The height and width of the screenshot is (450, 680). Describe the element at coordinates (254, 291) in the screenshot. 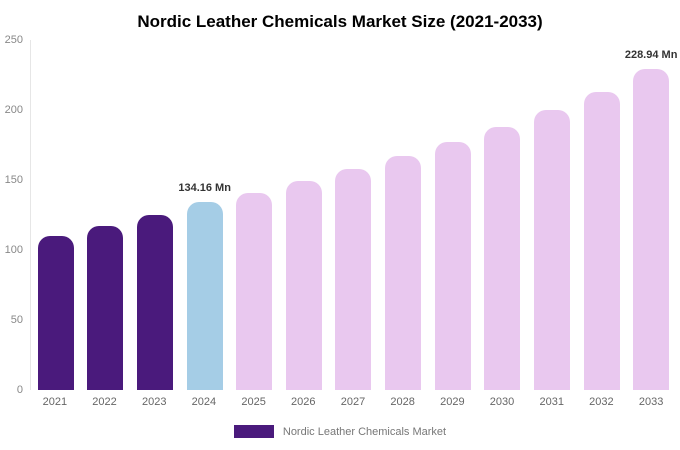

I see `bar-2025` at that location.